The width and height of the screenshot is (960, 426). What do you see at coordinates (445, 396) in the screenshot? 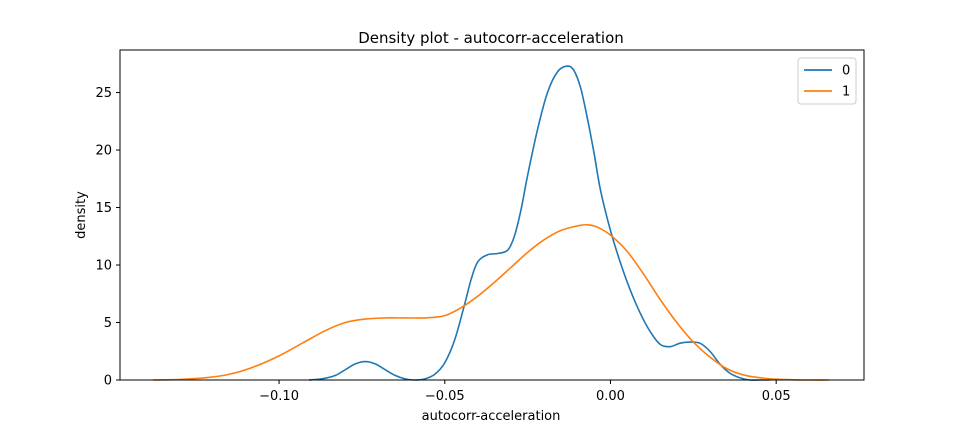
I see `x-tick-label: −0.05` at bounding box center [445, 396].